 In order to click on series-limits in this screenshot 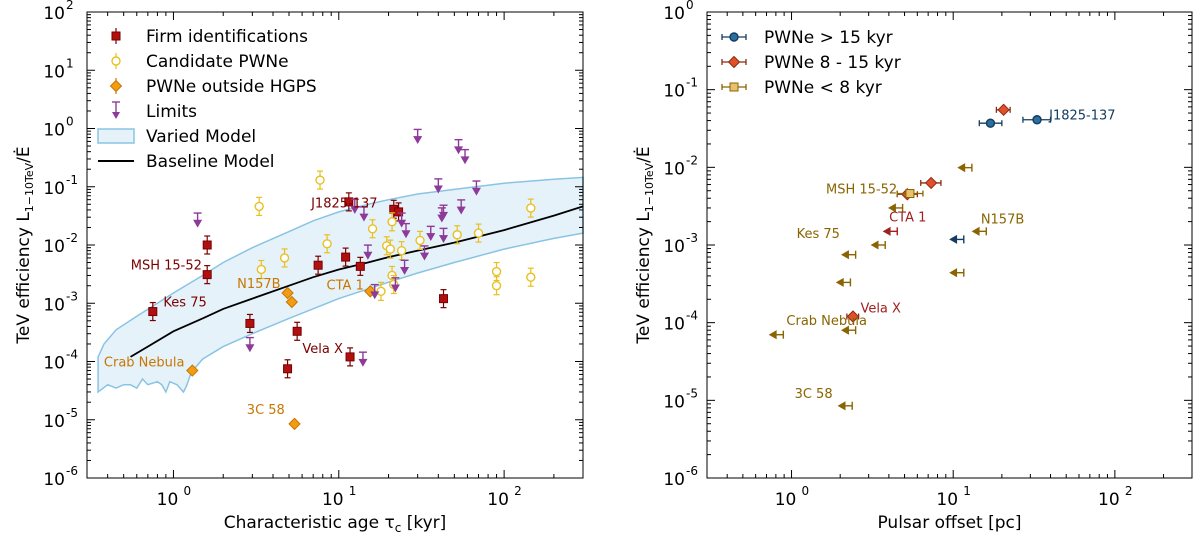, I will do `click(337, 247)`.